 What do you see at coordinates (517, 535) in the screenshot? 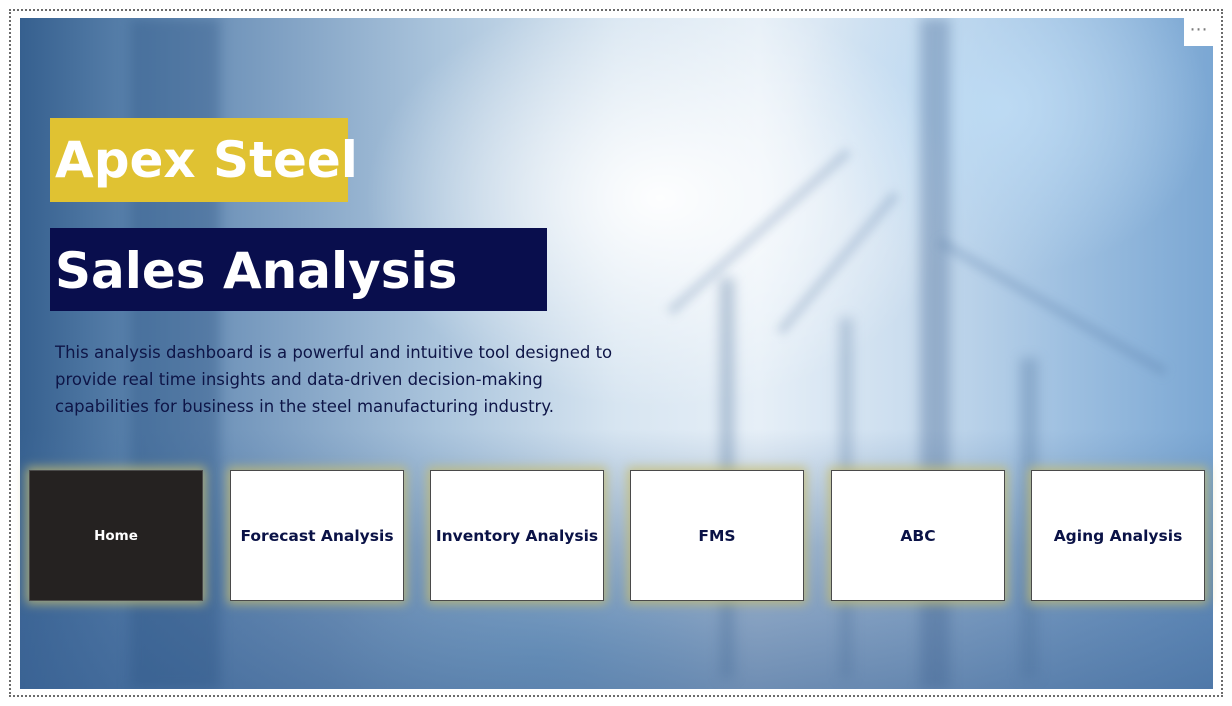
I see `nav-button-inventory-analysis: Inventory Analysis` at bounding box center [517, 535].